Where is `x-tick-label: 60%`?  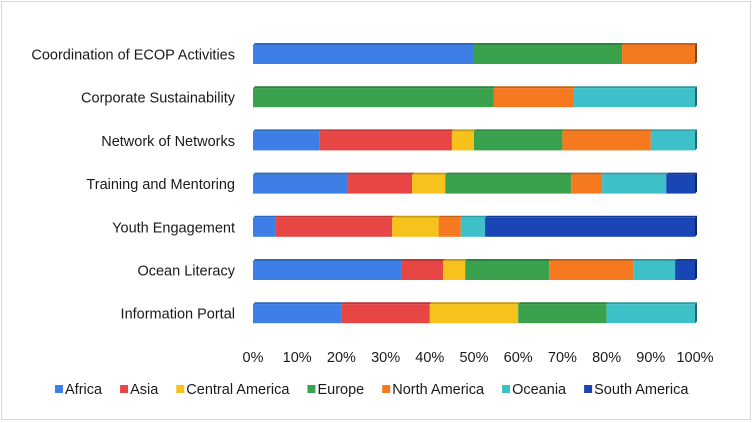
x-tick-label: 60% is located at coordinates (518, 358).